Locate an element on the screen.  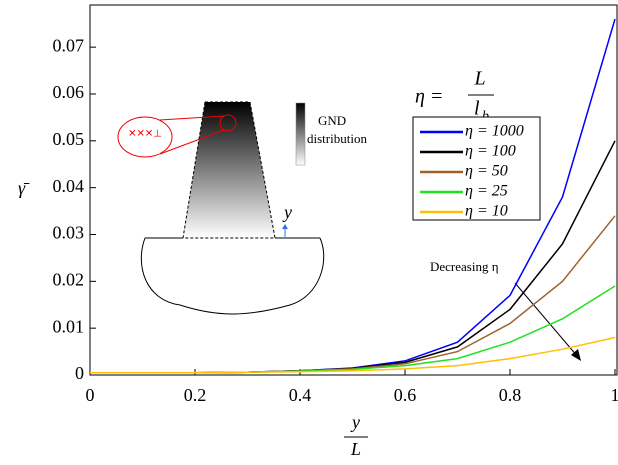
y-tick-label: 0.07 is located at coordinates (69, 45).